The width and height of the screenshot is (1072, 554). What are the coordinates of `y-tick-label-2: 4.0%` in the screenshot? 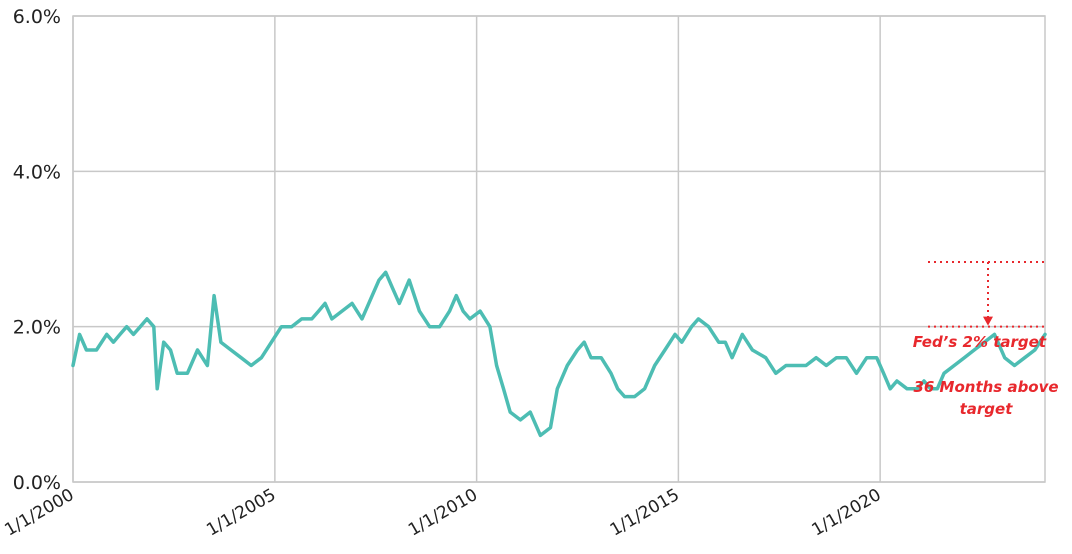 It's located at (37, 172).